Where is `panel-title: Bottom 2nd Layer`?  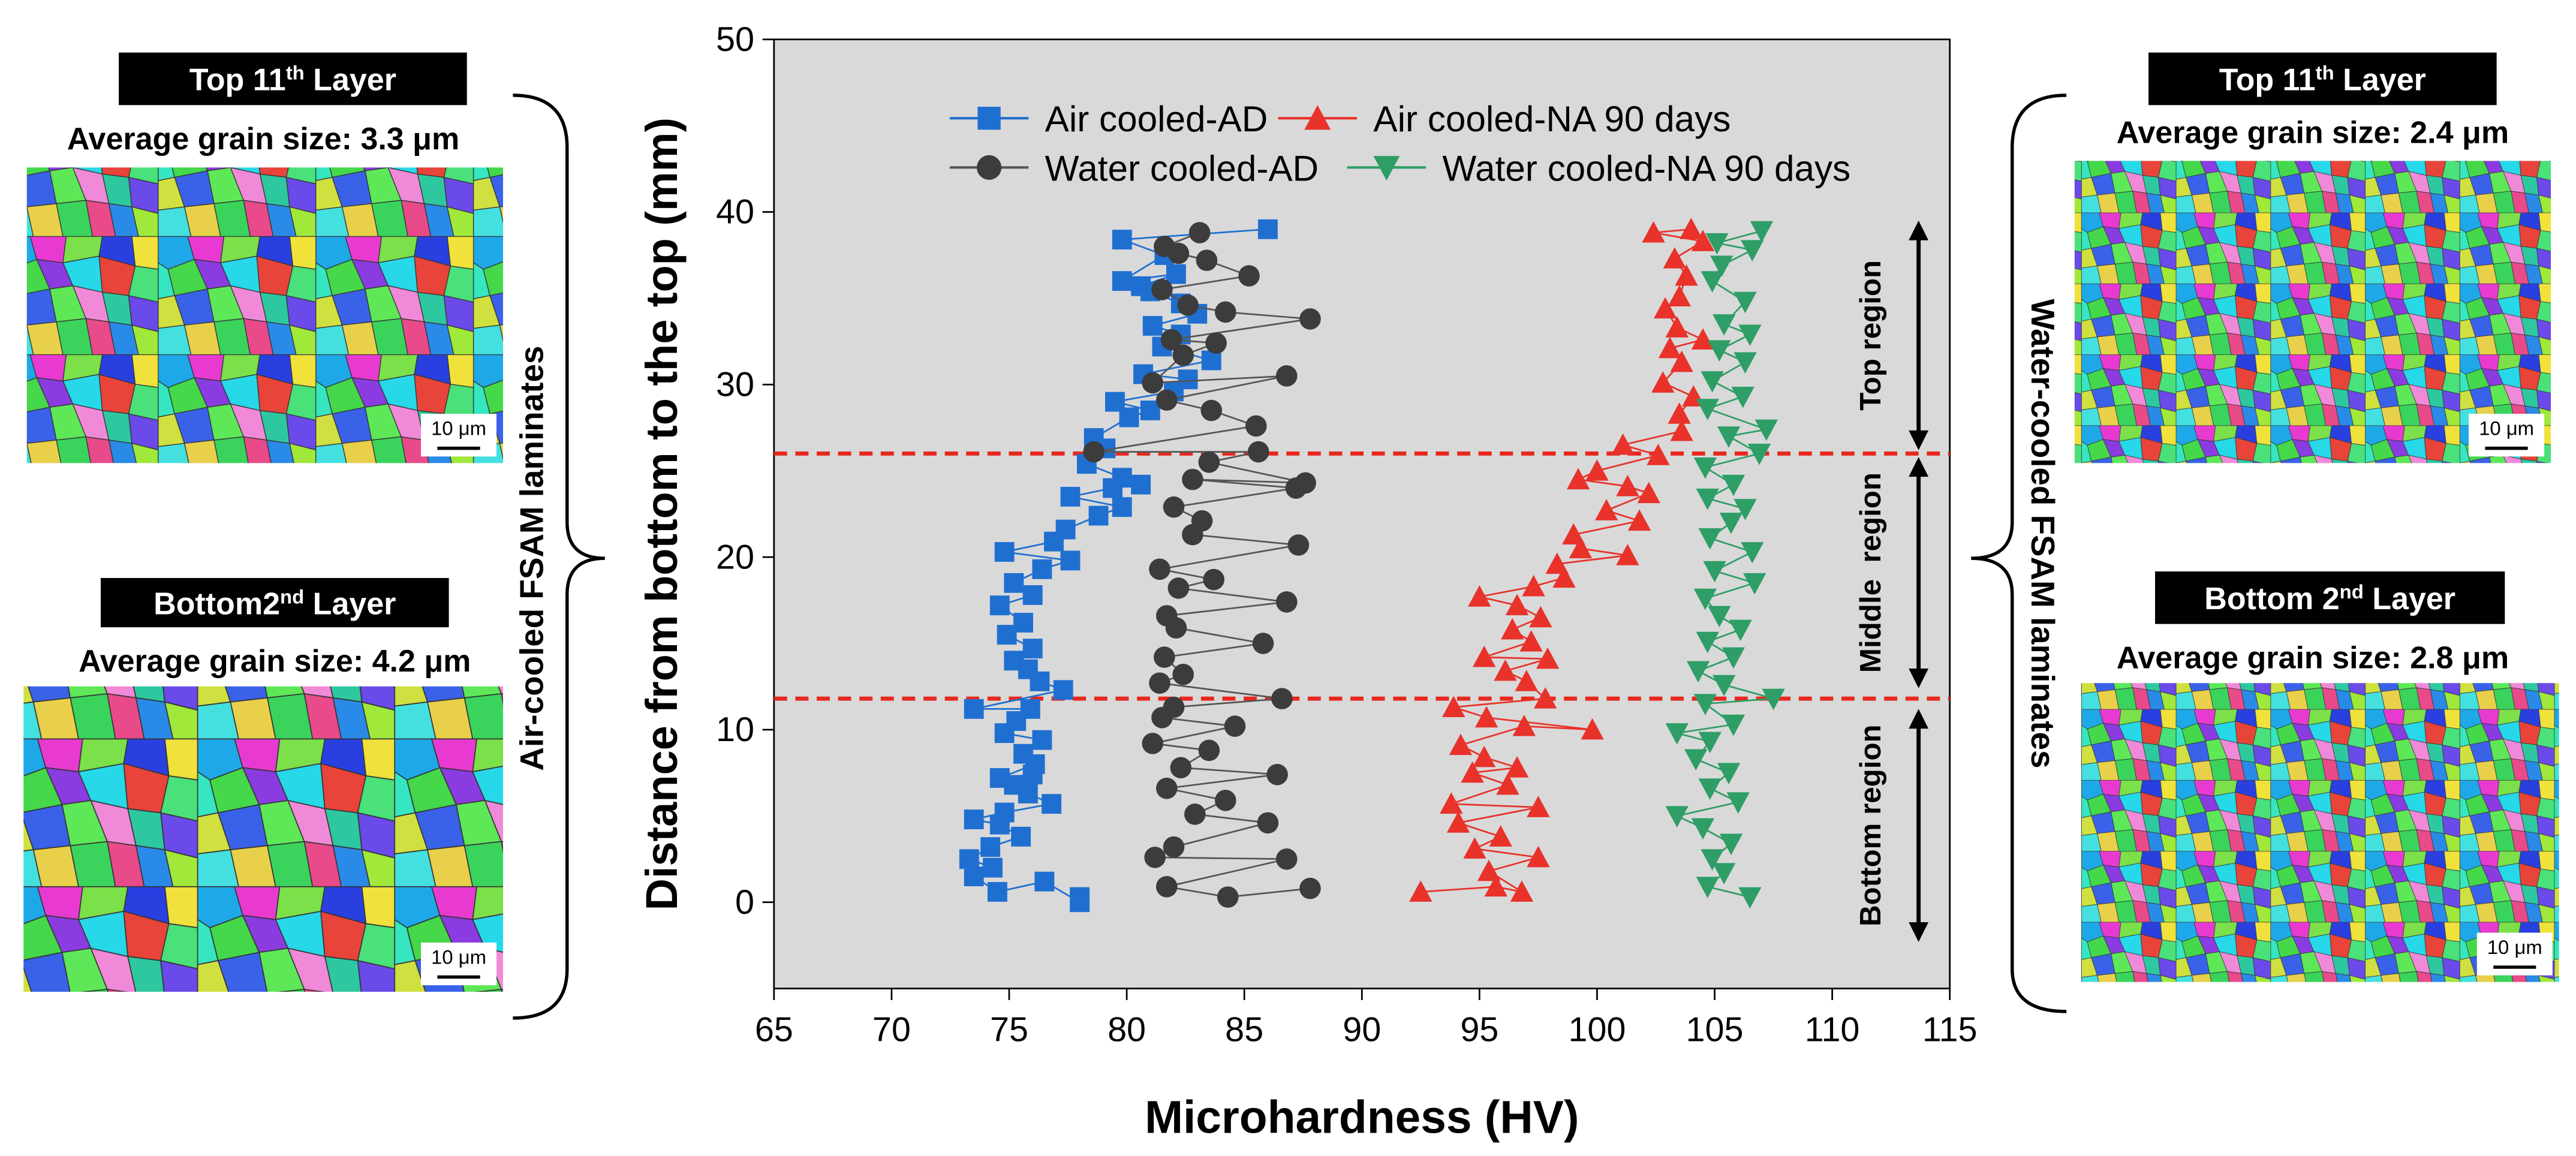 panel-title: Bottom 2nd Layer is located at coordinates (2329, 598).